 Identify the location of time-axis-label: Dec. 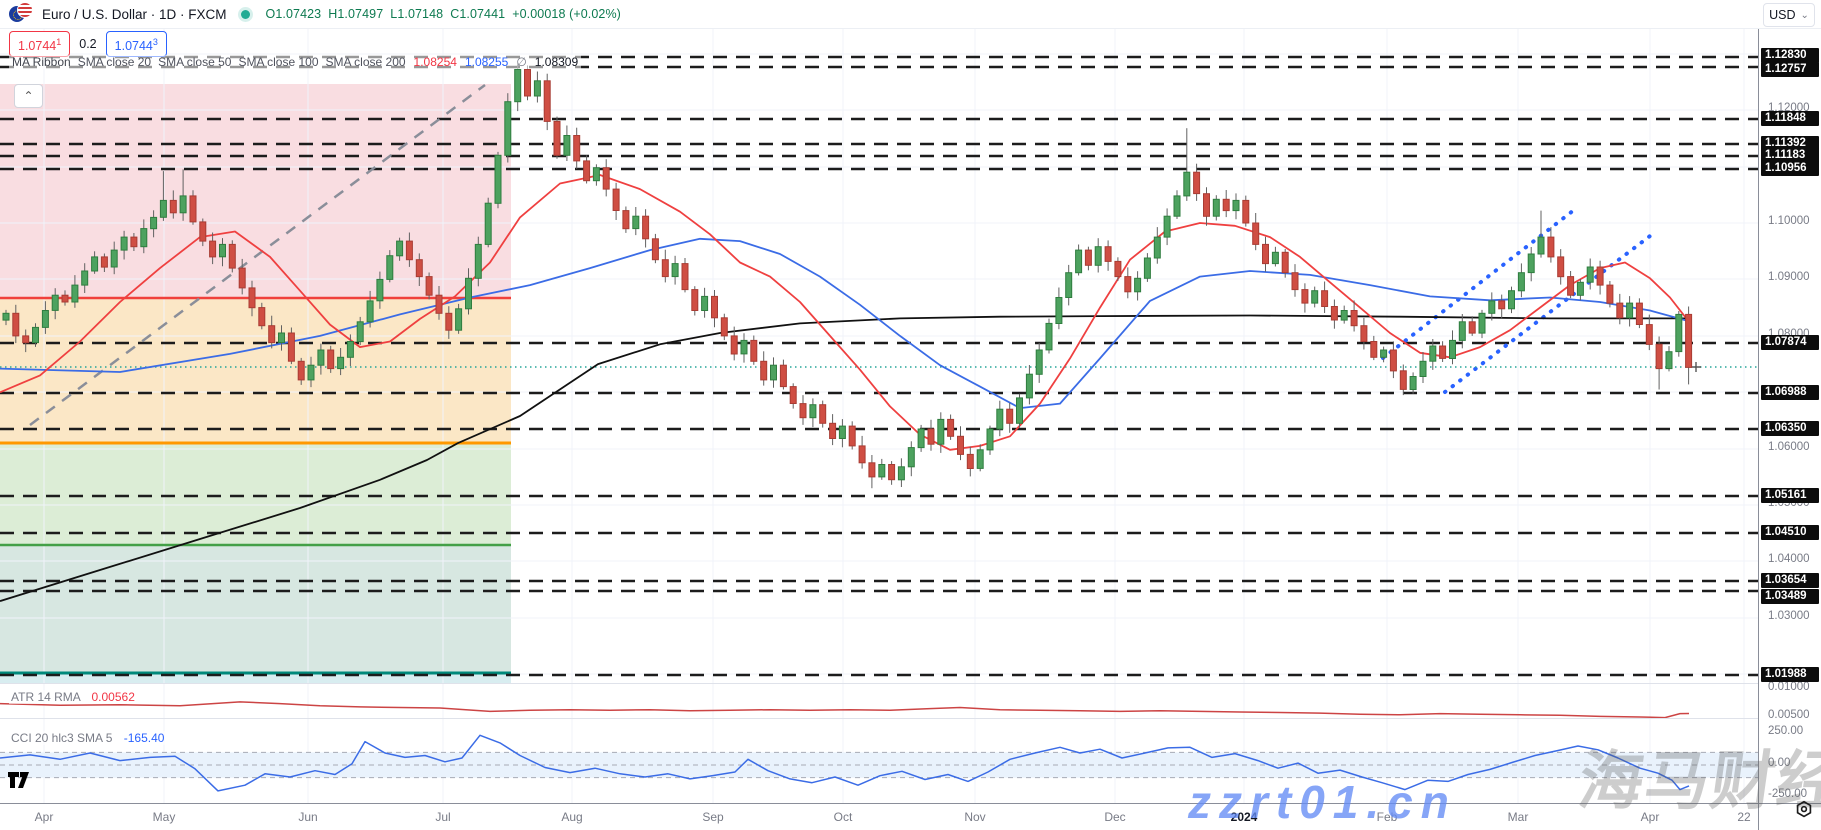
(1115, 817).